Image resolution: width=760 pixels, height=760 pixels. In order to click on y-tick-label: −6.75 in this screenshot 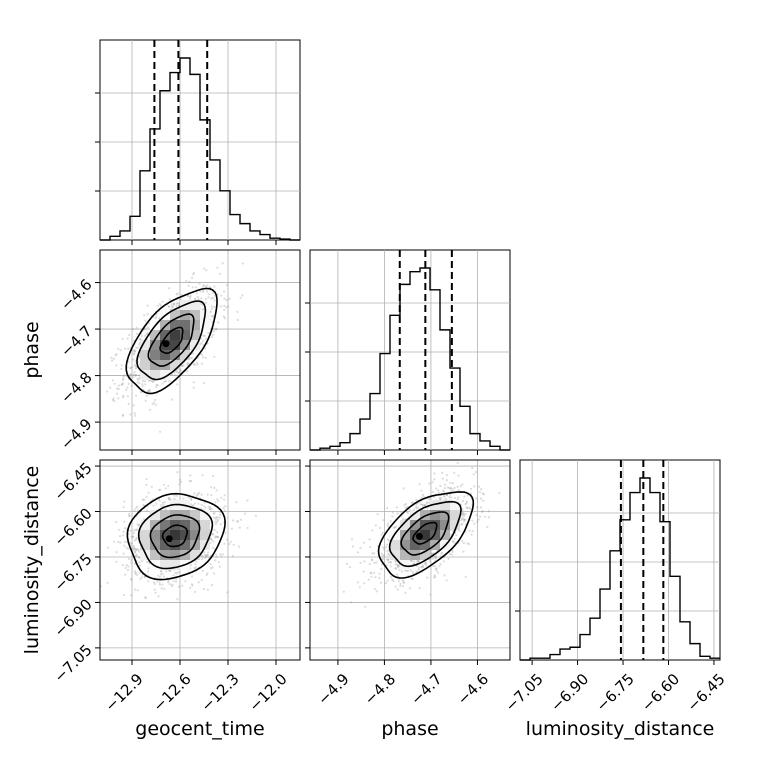, I will do `click(72, 572)`.